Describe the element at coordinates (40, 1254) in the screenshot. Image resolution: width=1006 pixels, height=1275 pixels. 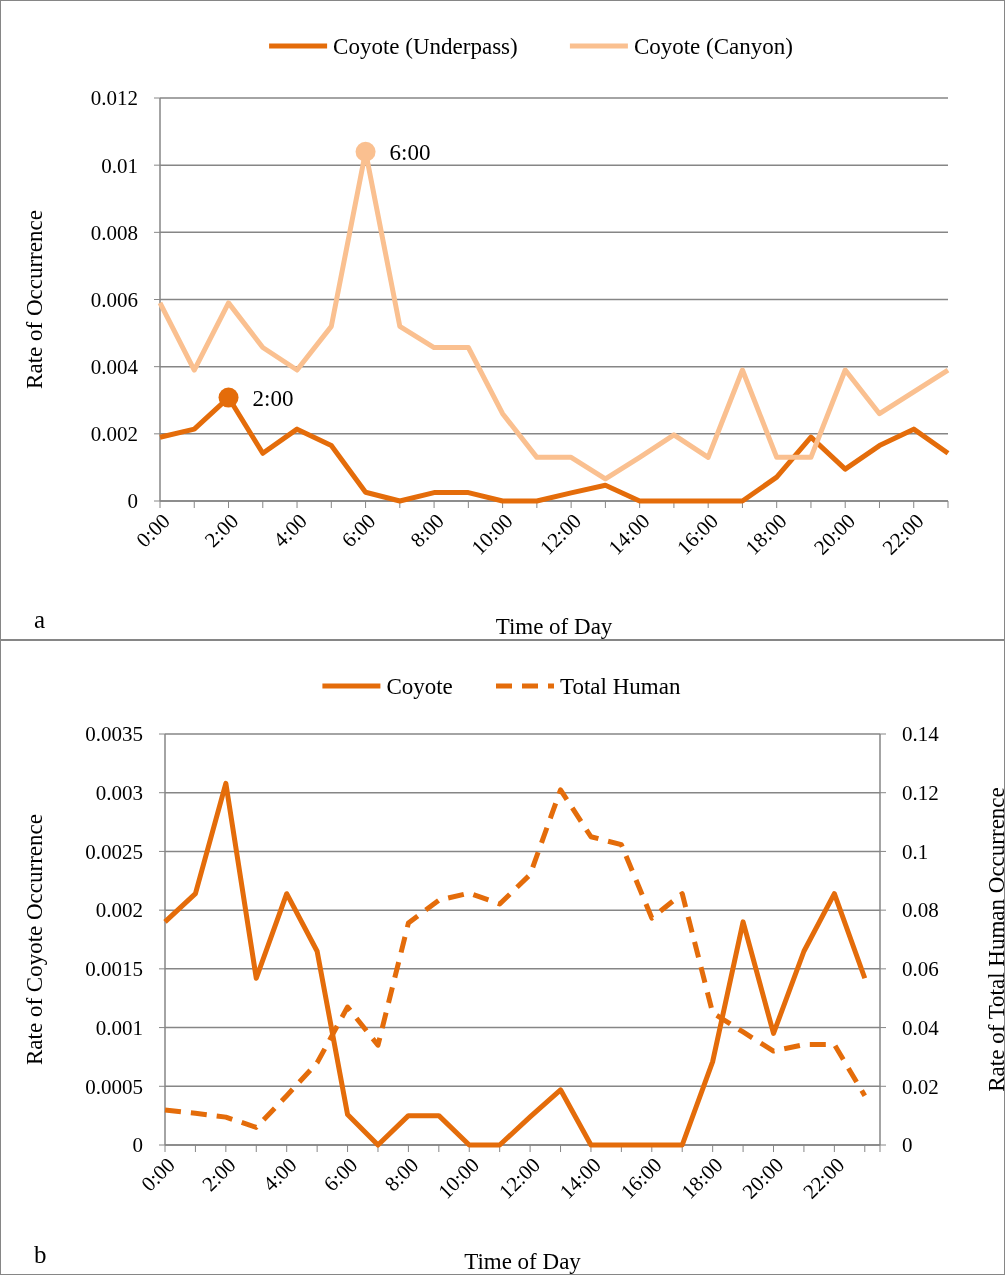
I see `text: b` at that location.